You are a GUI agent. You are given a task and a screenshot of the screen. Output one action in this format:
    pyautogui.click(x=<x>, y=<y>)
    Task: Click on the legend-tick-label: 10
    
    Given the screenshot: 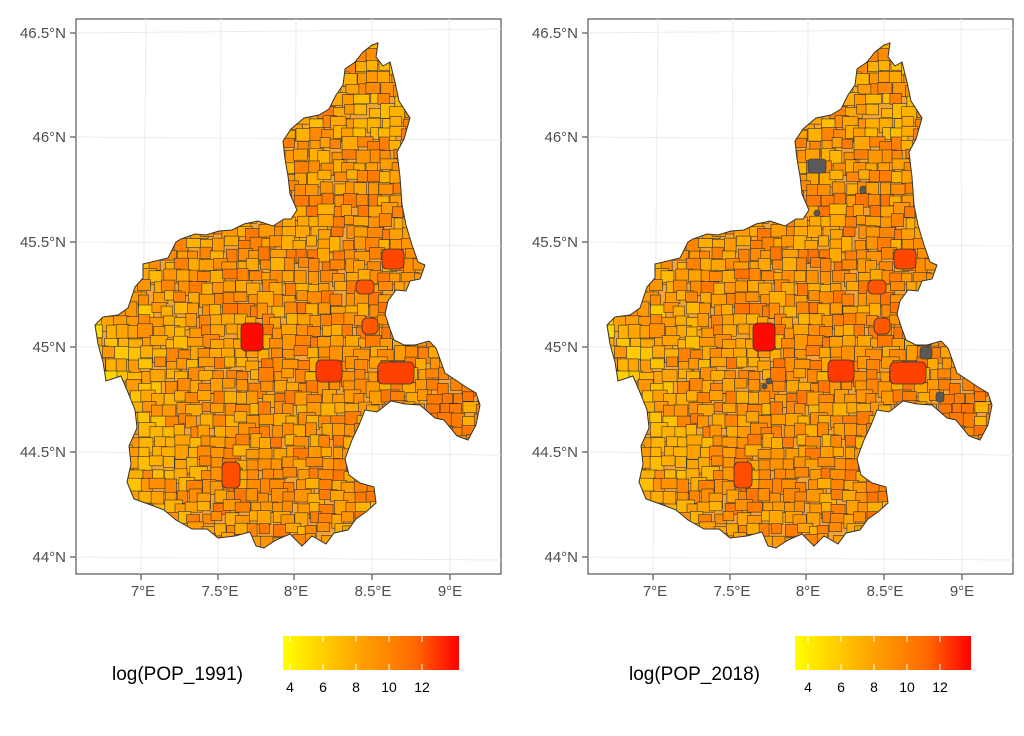 What is the action you would take?
    pyautogui.click(x=907, y=687)
    